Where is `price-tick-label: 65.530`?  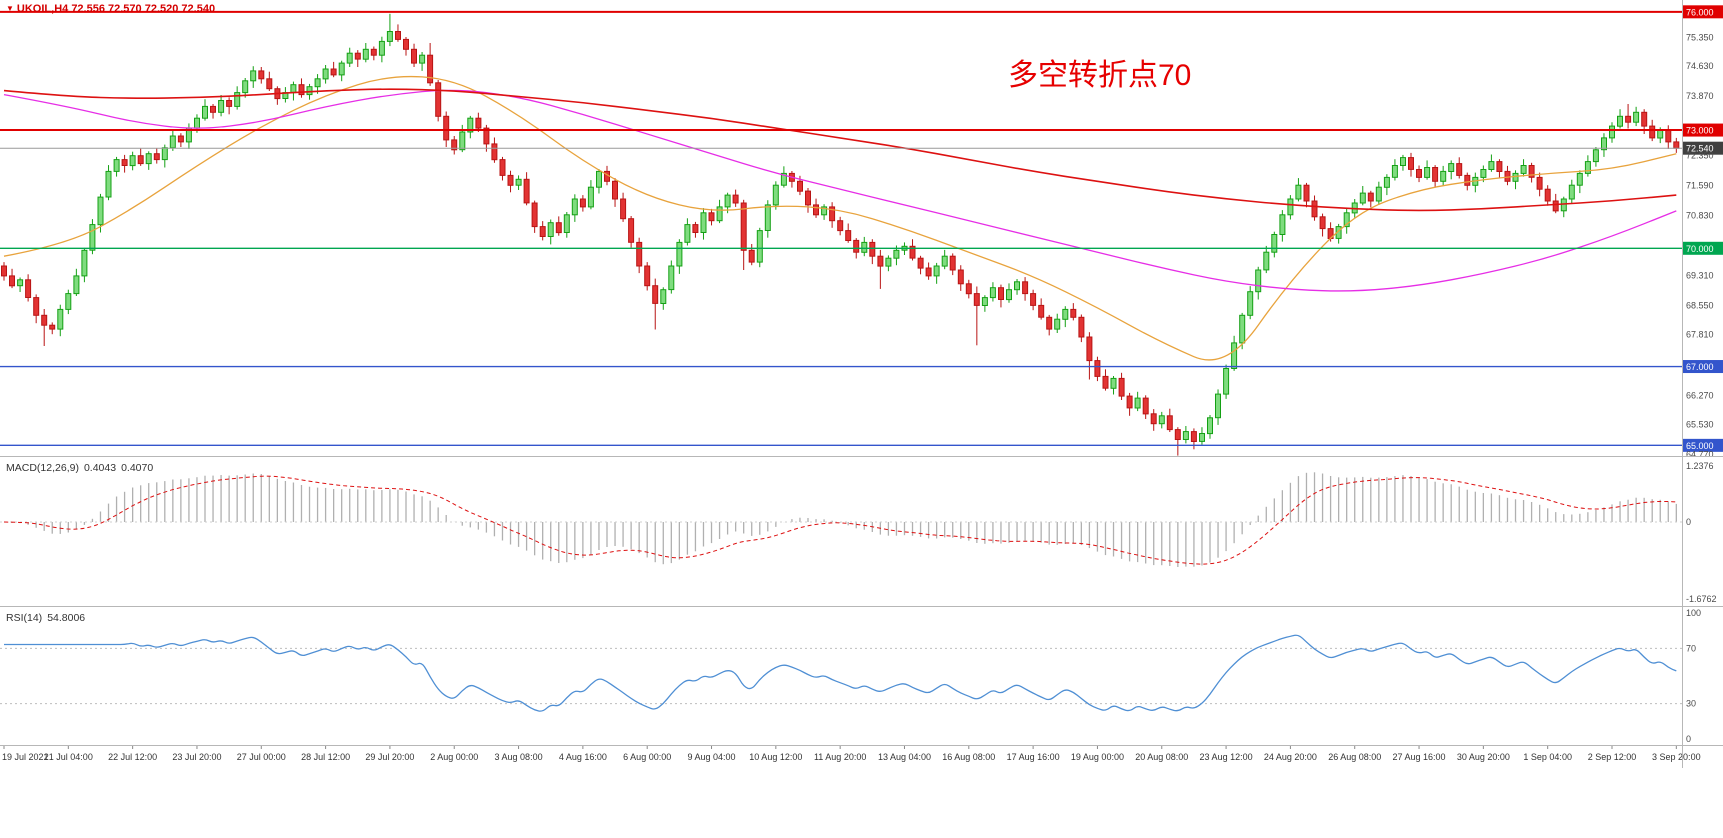
price-tick-label: 65.530 is located at coordinates (1700, 424).